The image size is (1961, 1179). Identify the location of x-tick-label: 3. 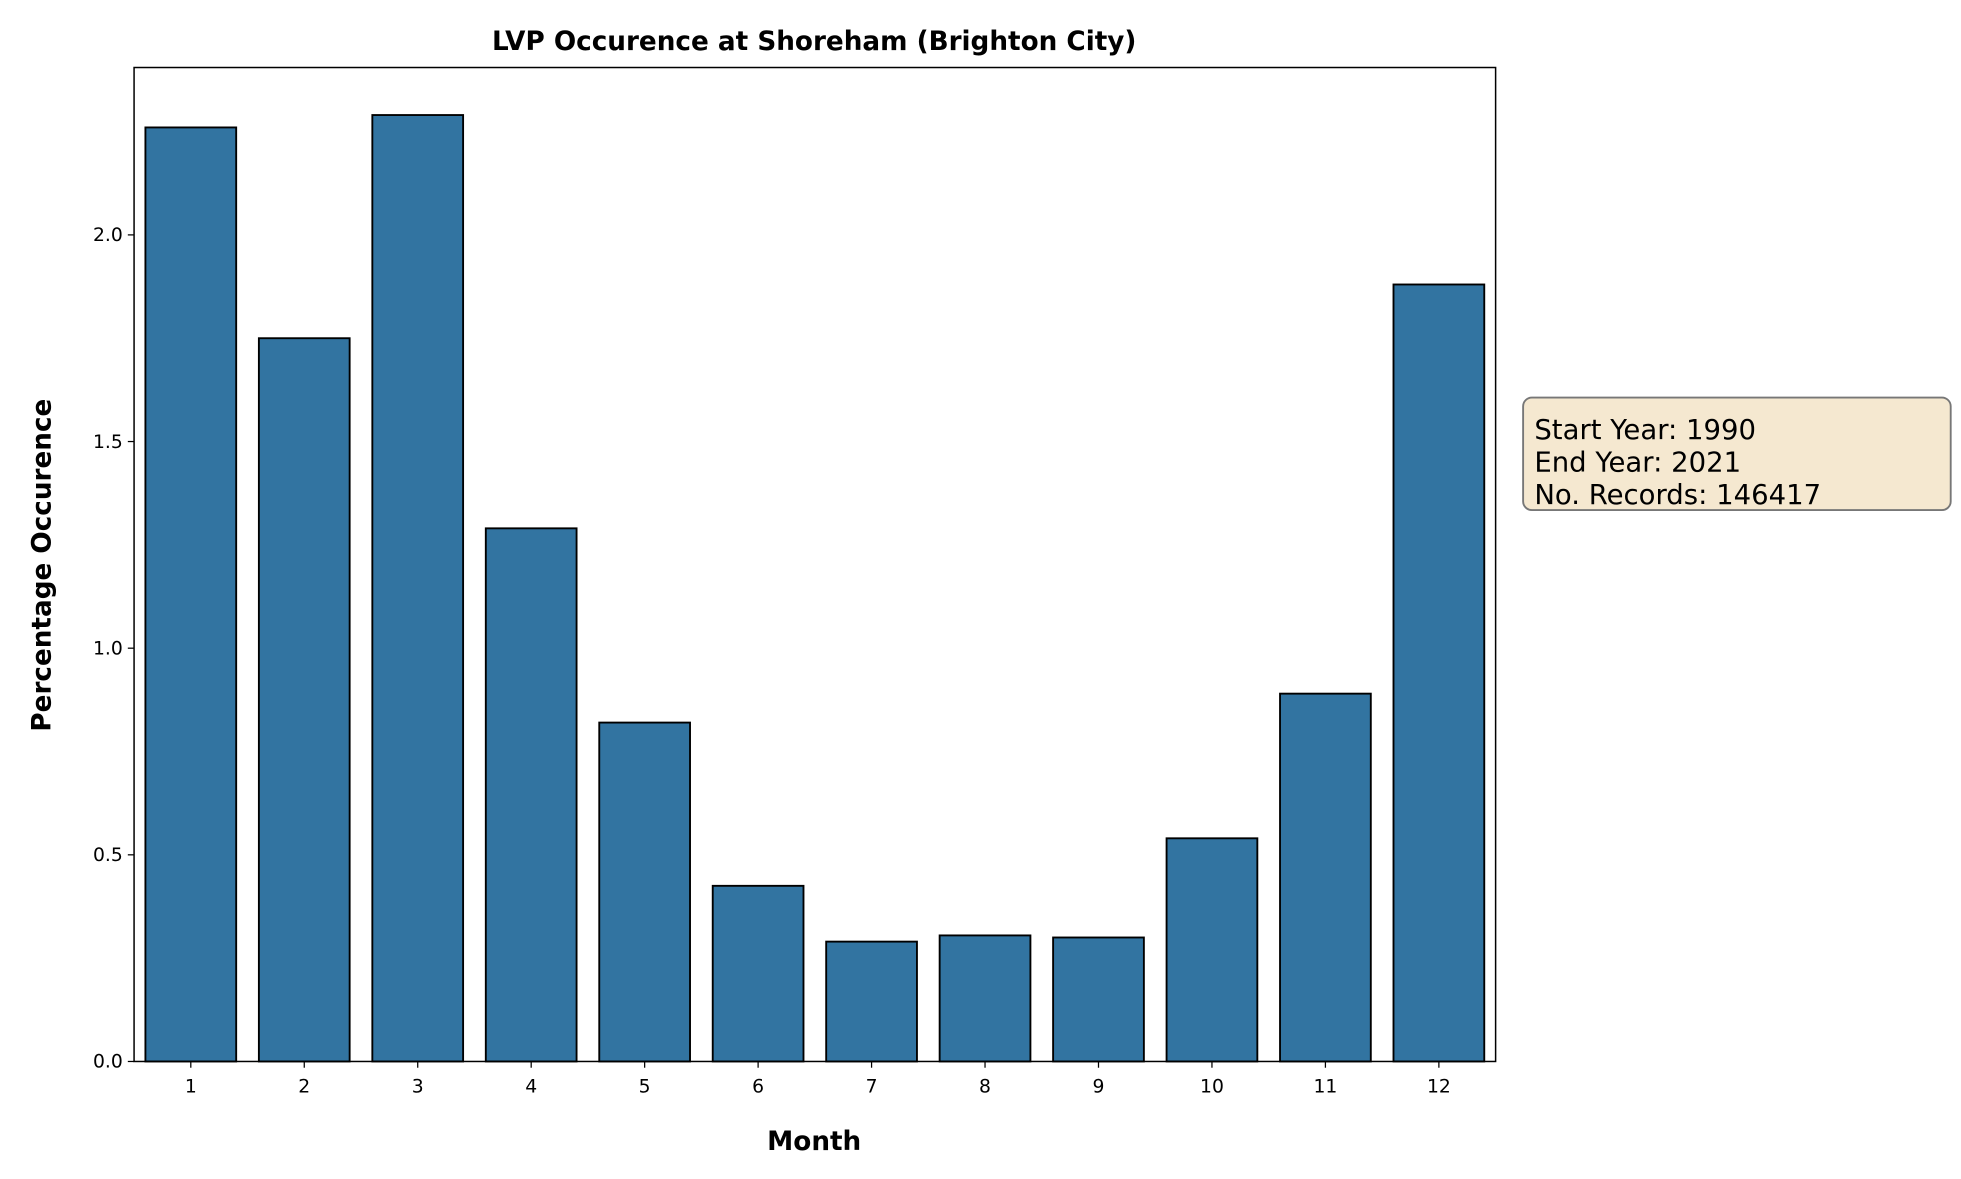
(418, 1087).